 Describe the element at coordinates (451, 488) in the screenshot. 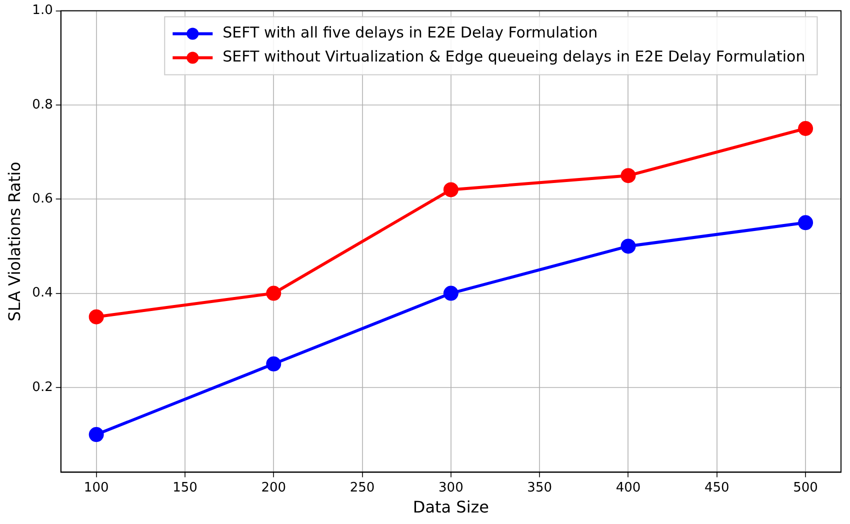

I see `x-tick-label: 300` at that location.